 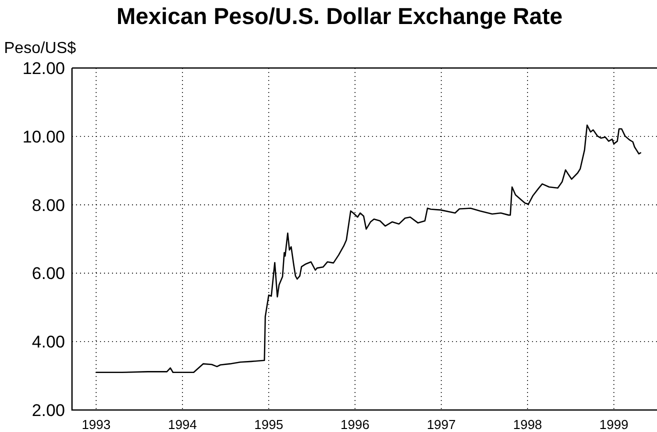 I want to click on y-tick-label: 8.00, so click(x=48, y=205).